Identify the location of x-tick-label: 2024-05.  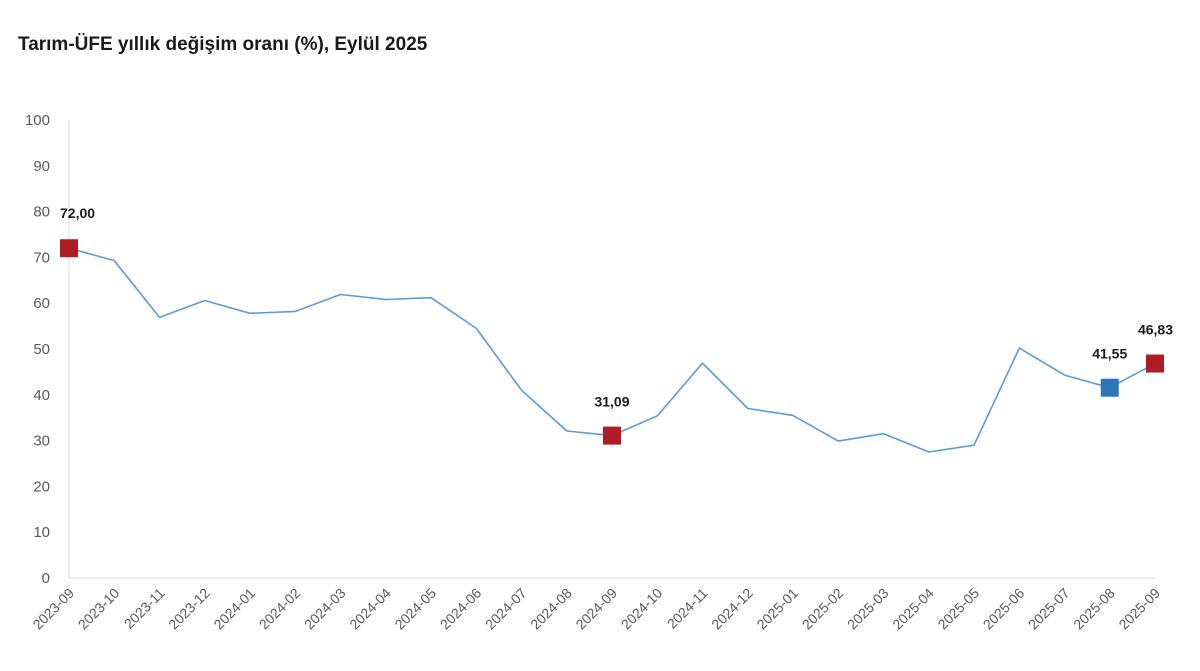
(415, 609).